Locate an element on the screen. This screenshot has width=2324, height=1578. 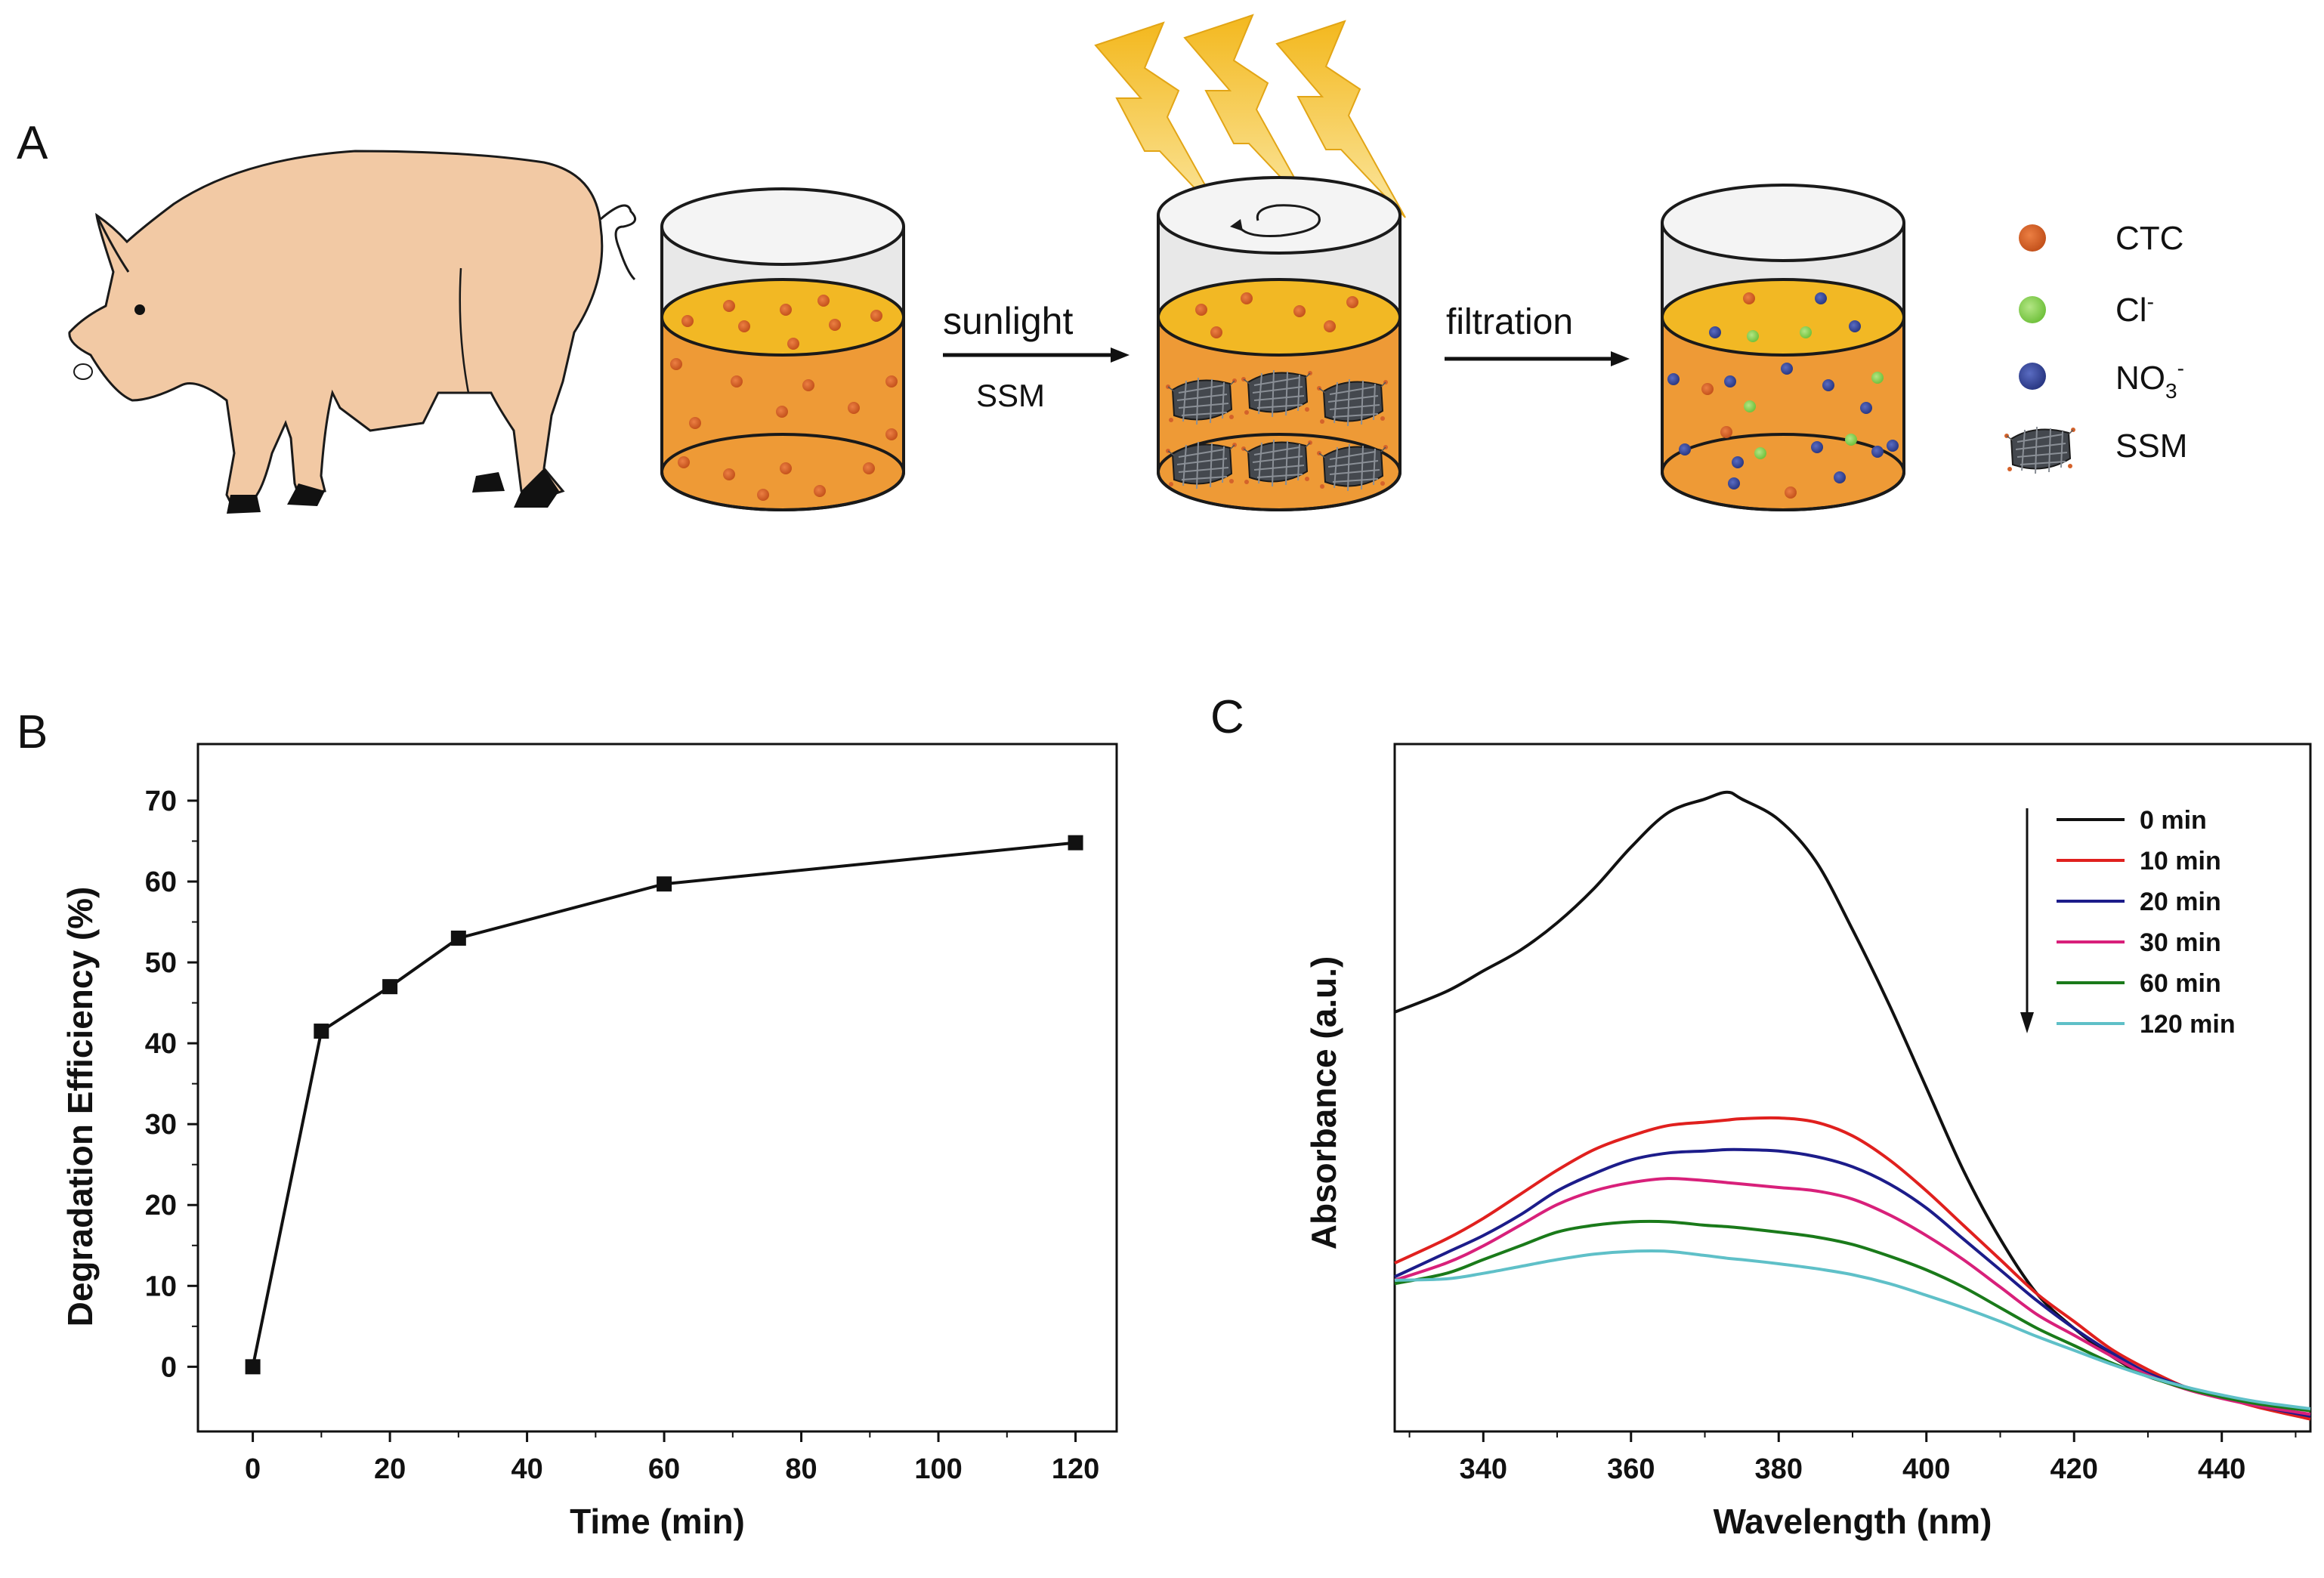
chart-b-ytick-label: 10 is located at coordinates (161, 1286).